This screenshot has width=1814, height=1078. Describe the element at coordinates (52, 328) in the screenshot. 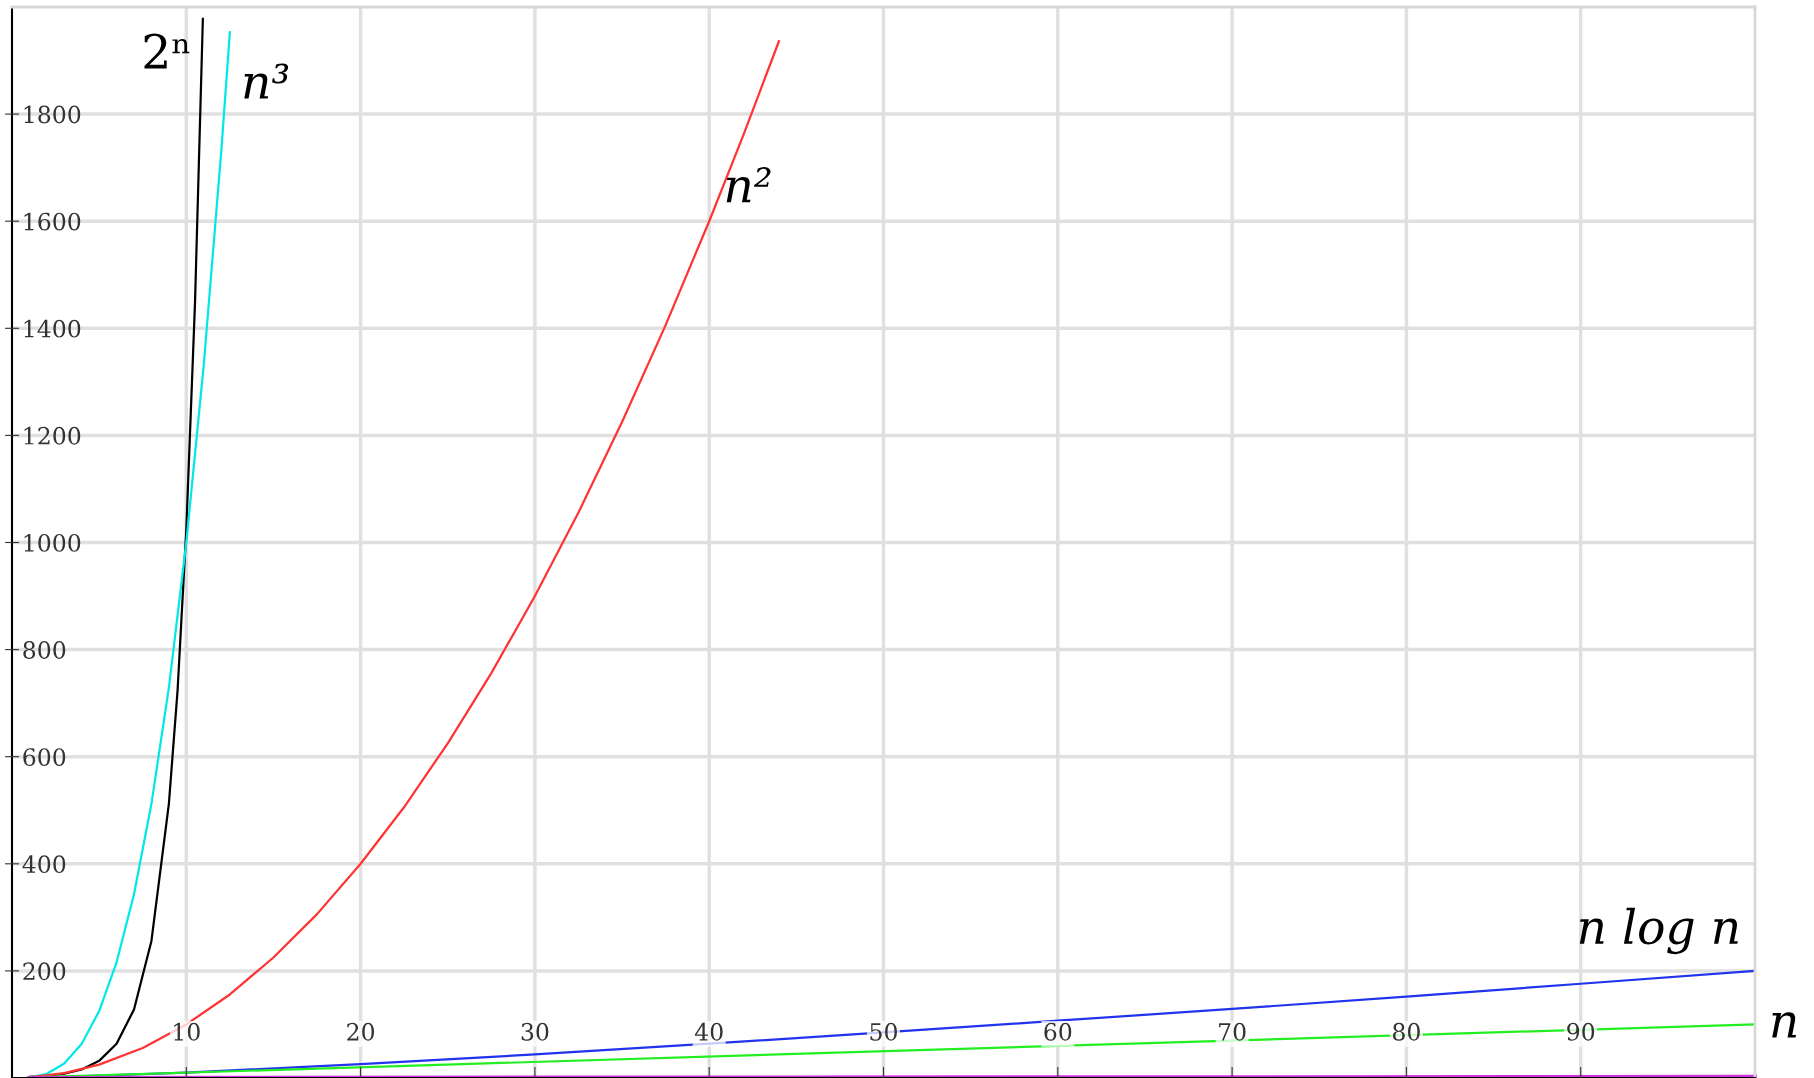

I see `y-tick-label: 1400` at that location.